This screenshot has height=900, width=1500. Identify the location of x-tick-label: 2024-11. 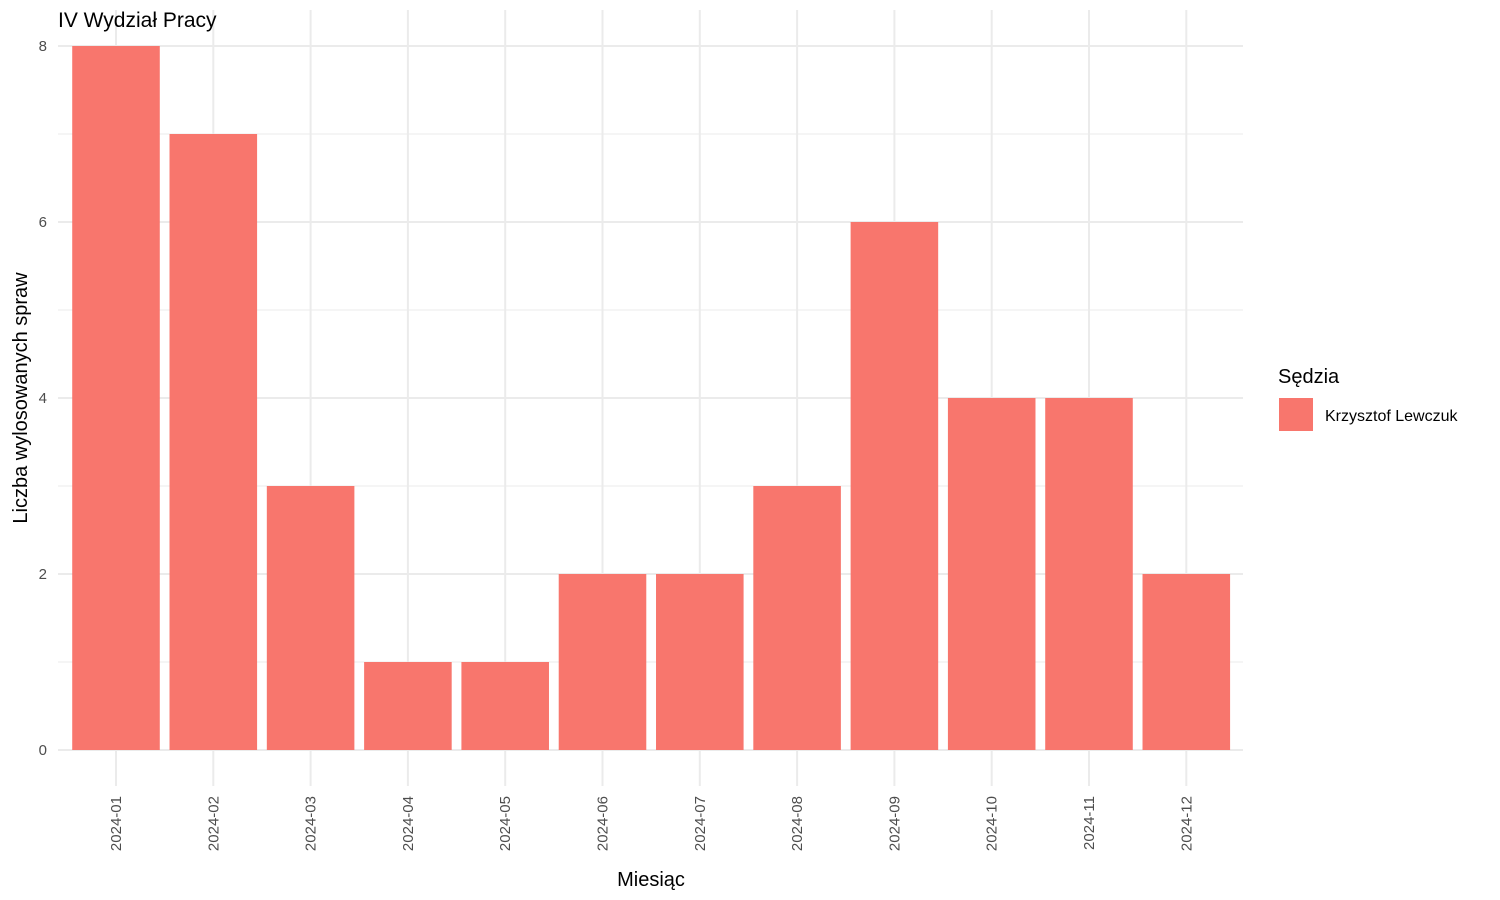
(1089, 823).